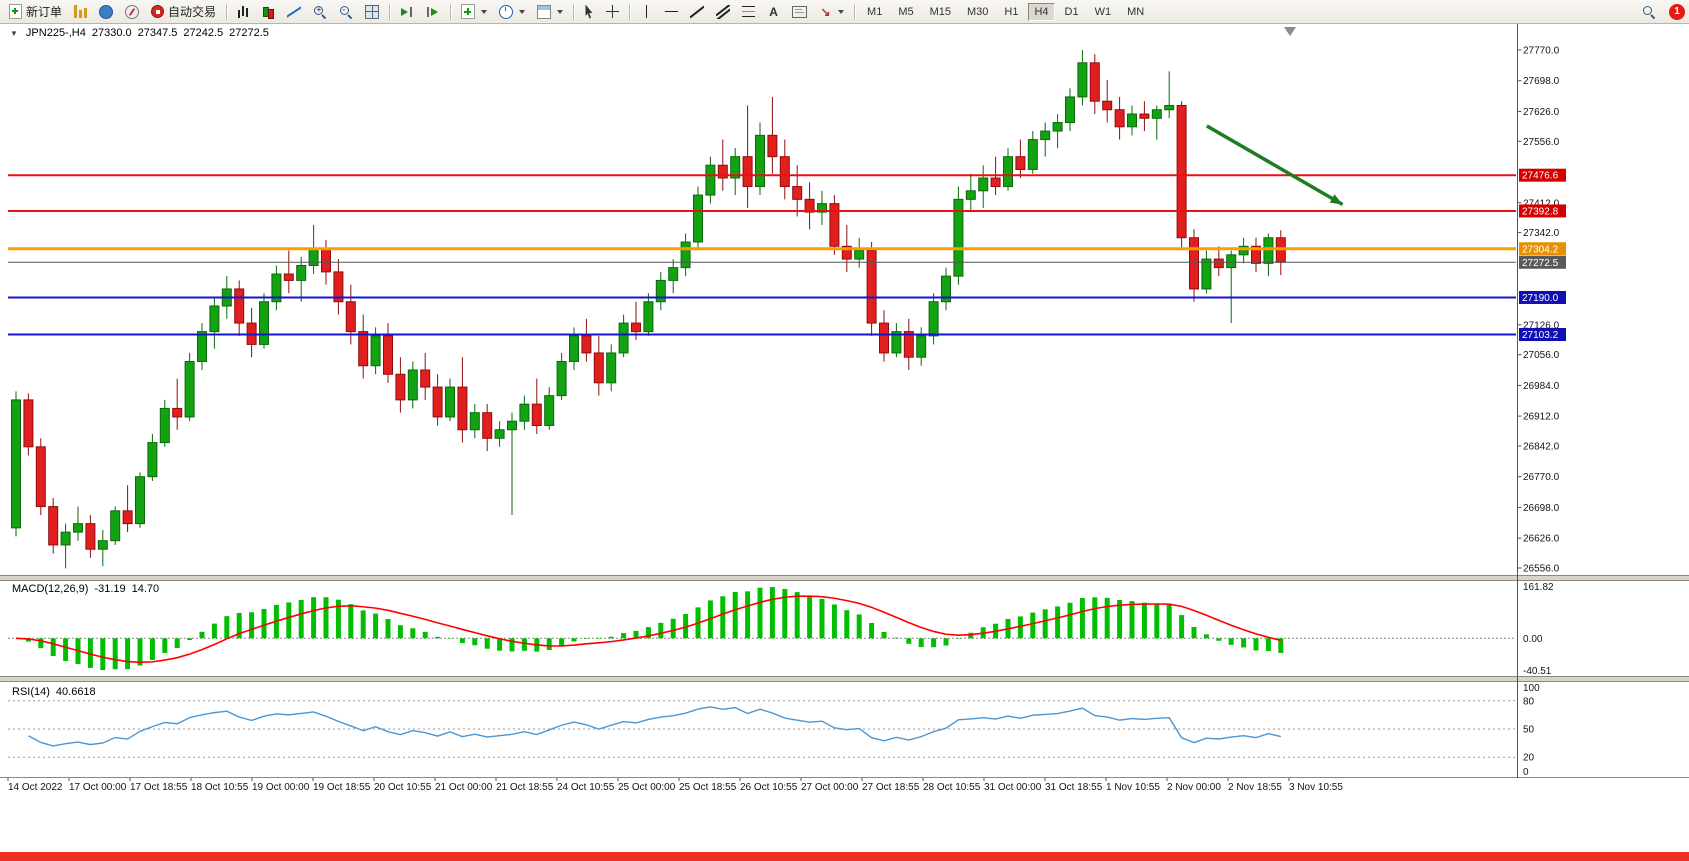 The width and height of the screenshot is (1689, 861). Describe the element at coordinates (183, 12) in the screenshot. I see `autotrading-button: 自动交易` at that location.